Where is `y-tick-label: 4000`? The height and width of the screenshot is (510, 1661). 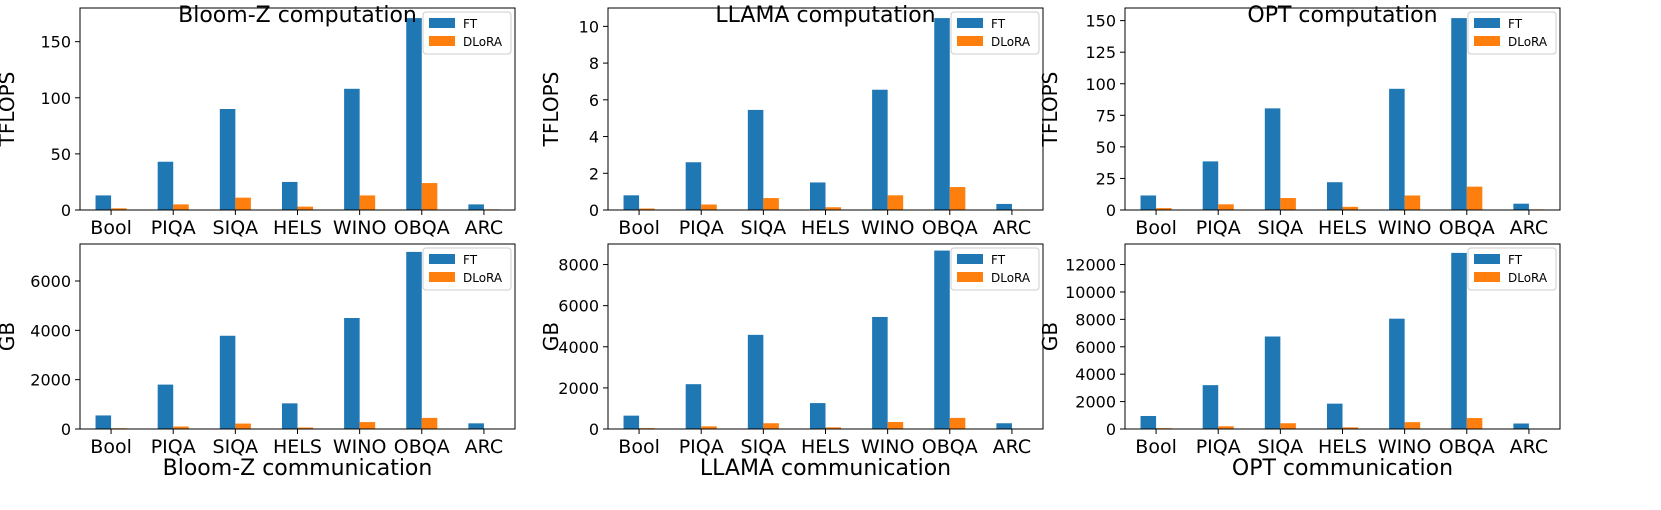 y-tick-label: 4000 is located at coordinates (1095, 374).